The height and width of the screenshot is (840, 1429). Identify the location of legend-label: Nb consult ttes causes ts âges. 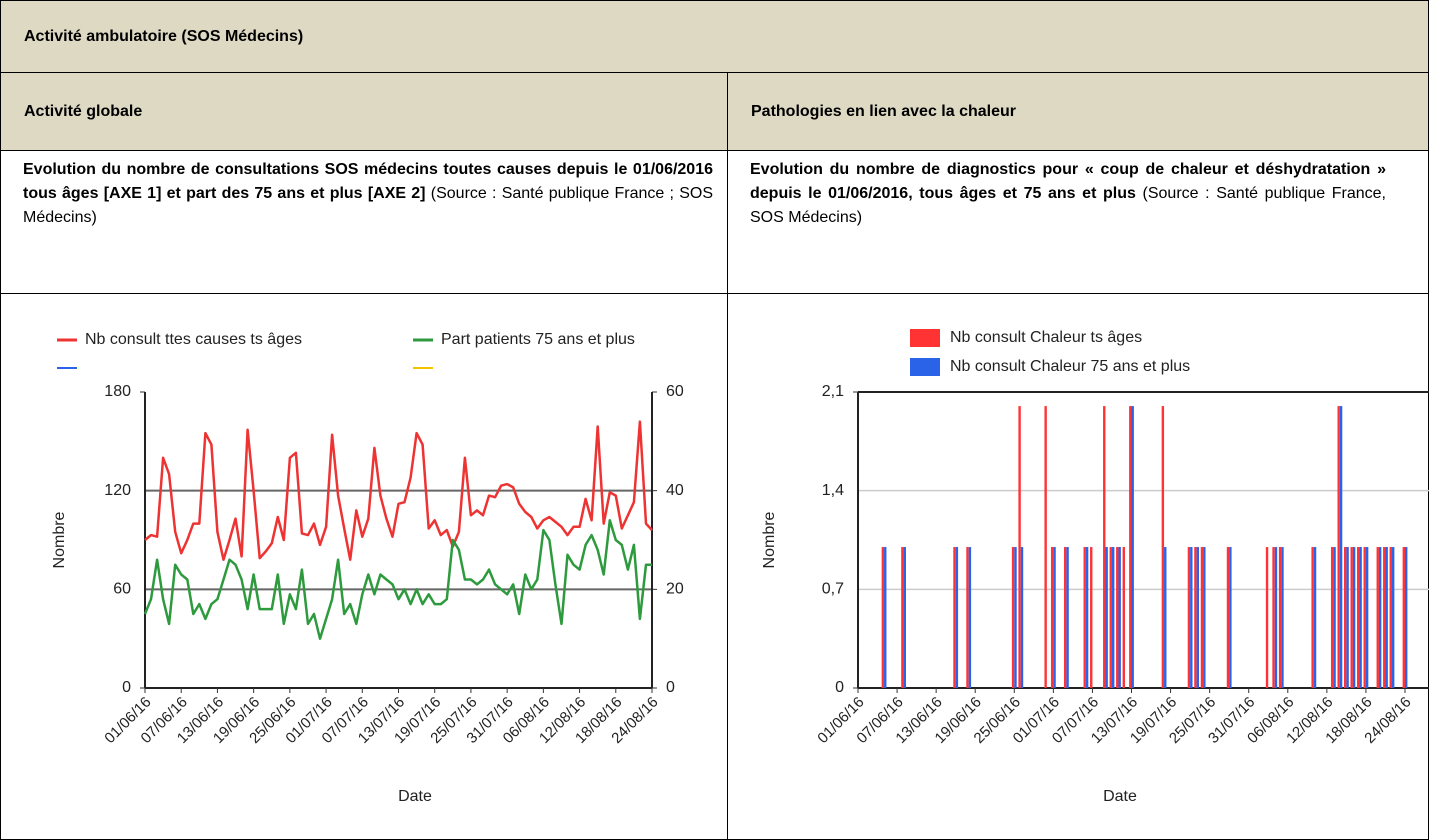
(193, 339).